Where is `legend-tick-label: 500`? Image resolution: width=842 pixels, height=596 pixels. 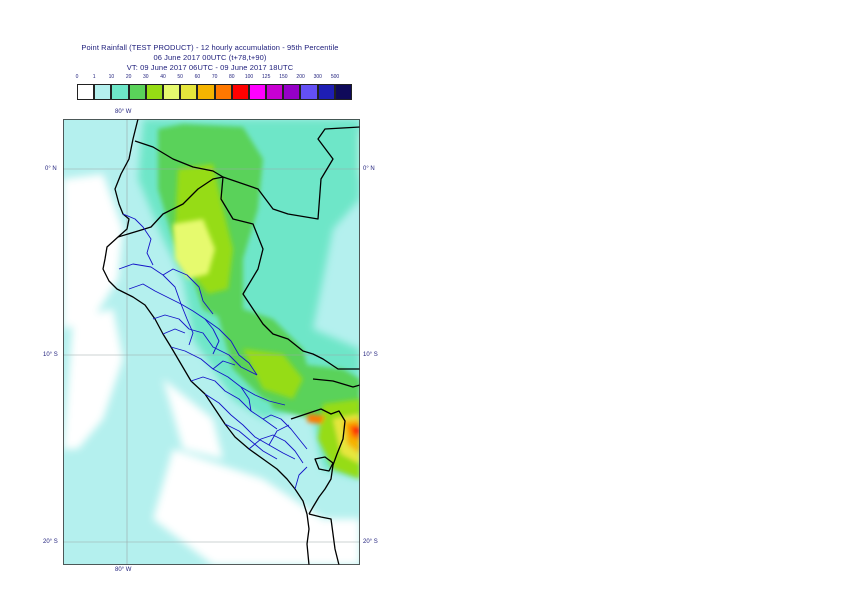 legend-tick-label: 500 is located at coordinates (335, 77).